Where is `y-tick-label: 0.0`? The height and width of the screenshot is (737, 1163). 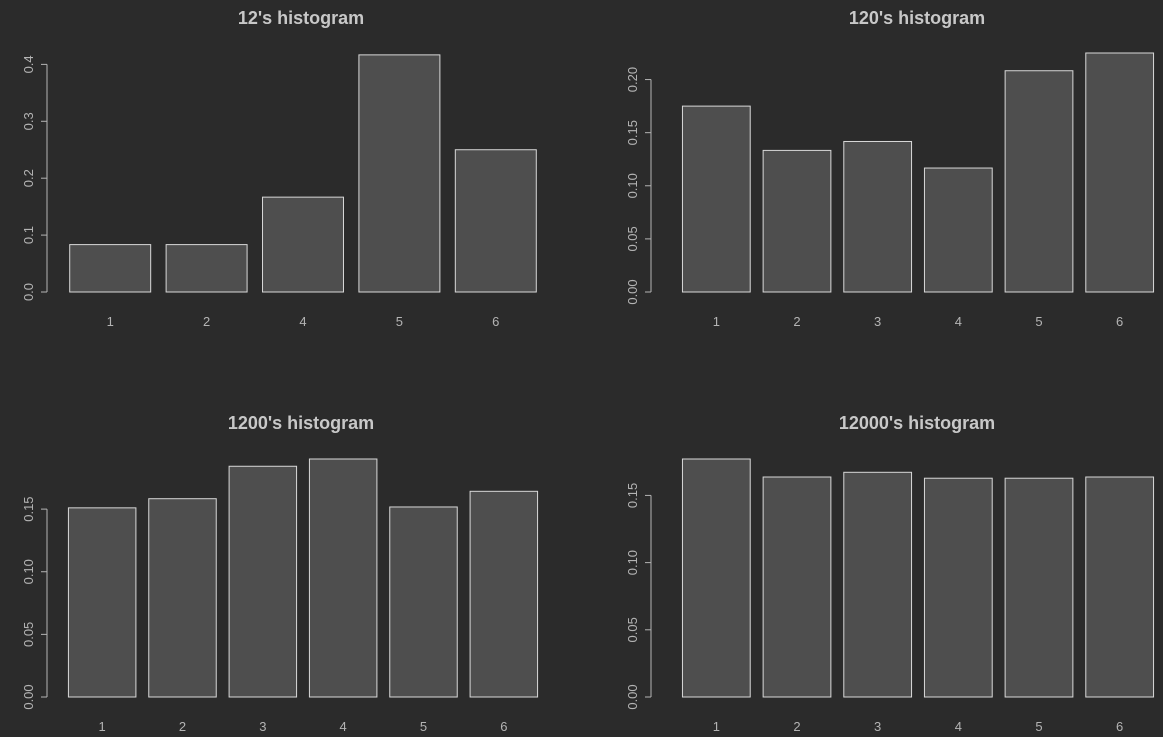
y-tick-label: 0.0 is located at coordinates (28, 292).